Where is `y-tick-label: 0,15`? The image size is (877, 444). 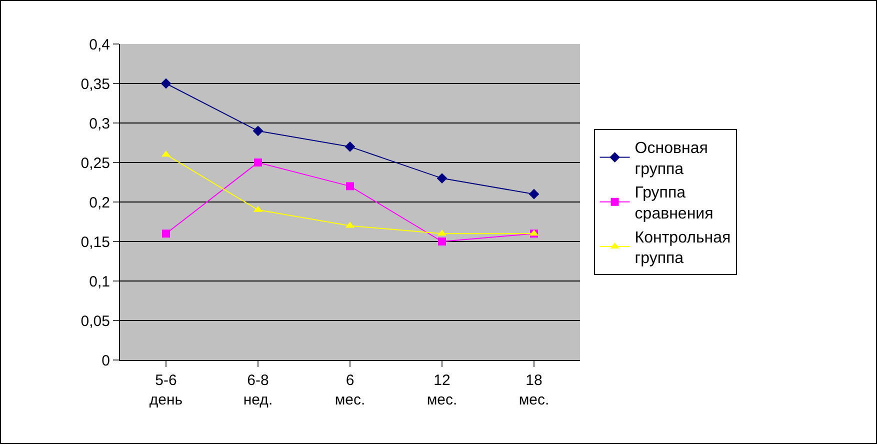
y-tick-label: 0,15 is located at coordinates (95, 242).